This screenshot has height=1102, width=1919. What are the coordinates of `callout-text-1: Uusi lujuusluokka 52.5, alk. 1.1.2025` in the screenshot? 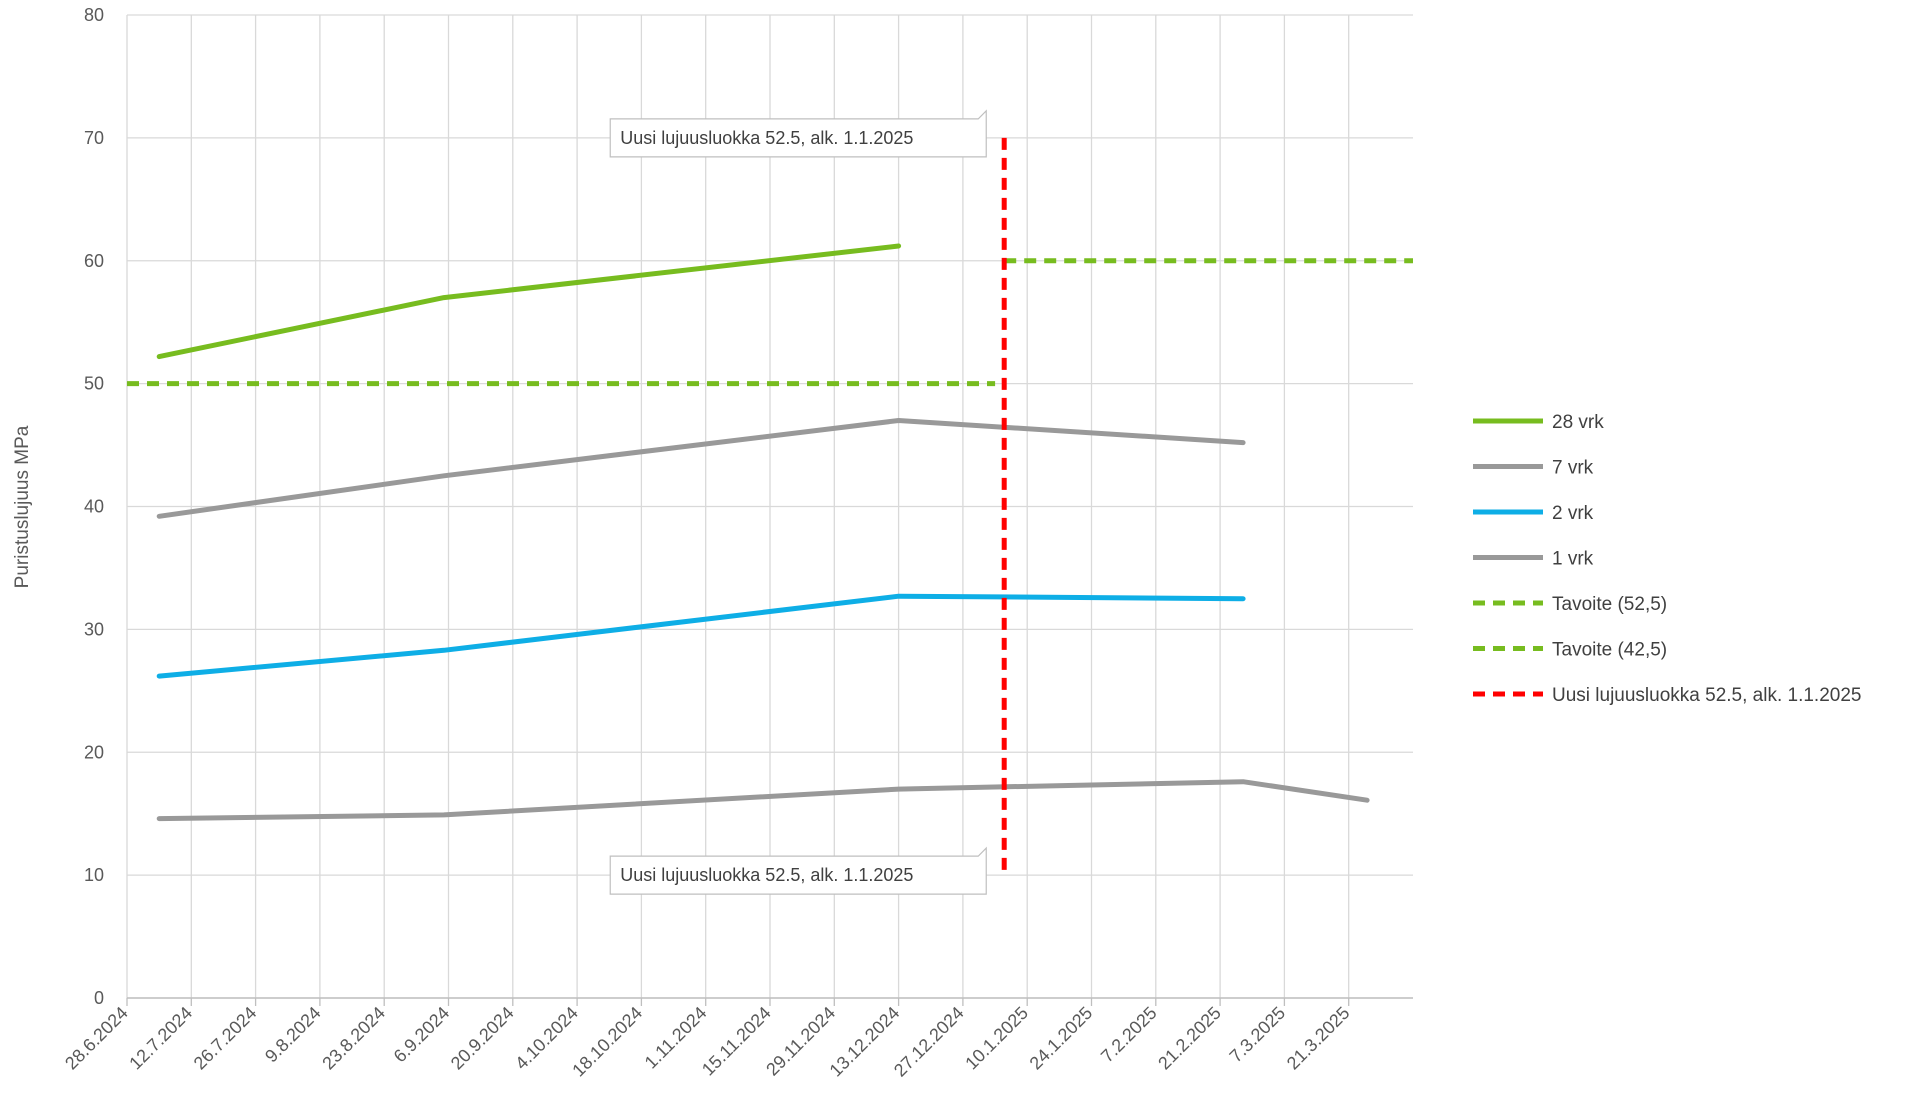 It's located at (766, 138).